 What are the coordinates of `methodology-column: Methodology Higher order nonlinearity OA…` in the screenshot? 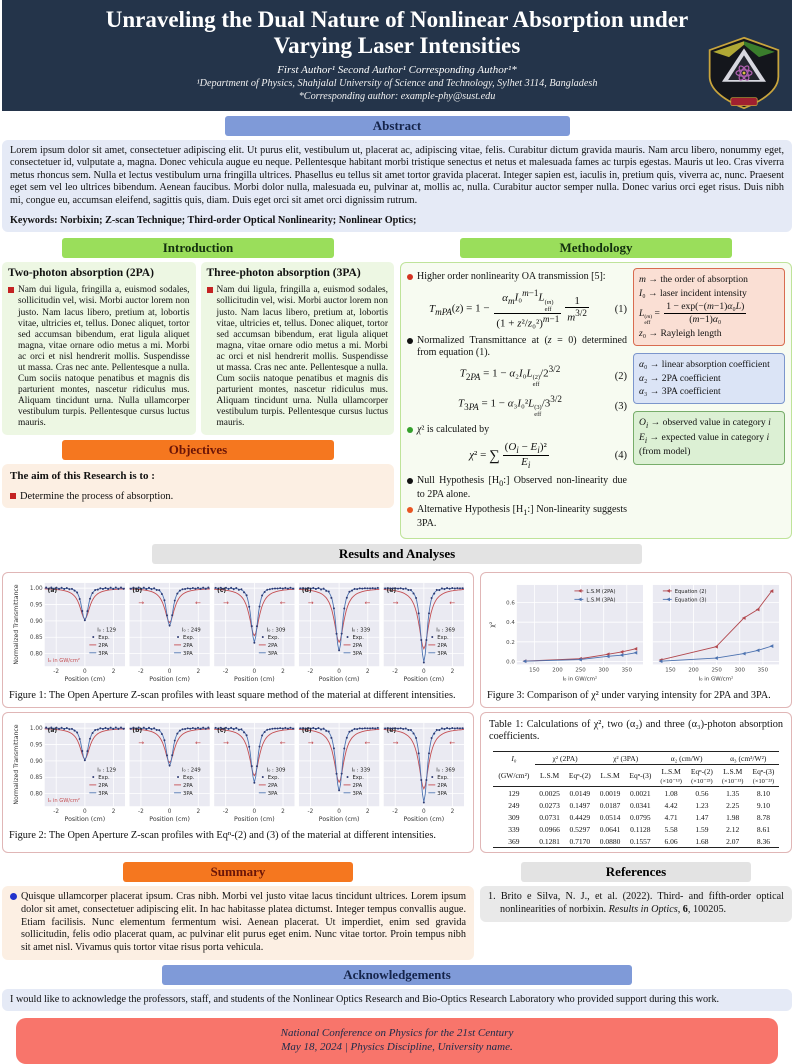 It's located at (596, 386).